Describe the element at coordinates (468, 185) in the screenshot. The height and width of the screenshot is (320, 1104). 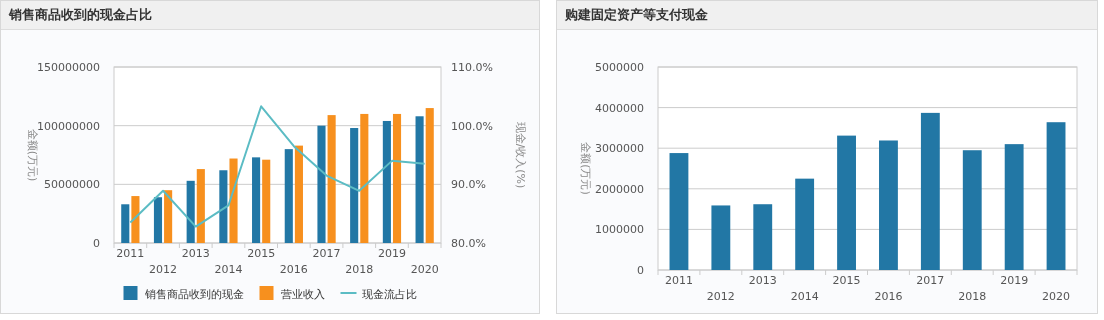
I see `y2-tick-label: 90.0%` at that location.